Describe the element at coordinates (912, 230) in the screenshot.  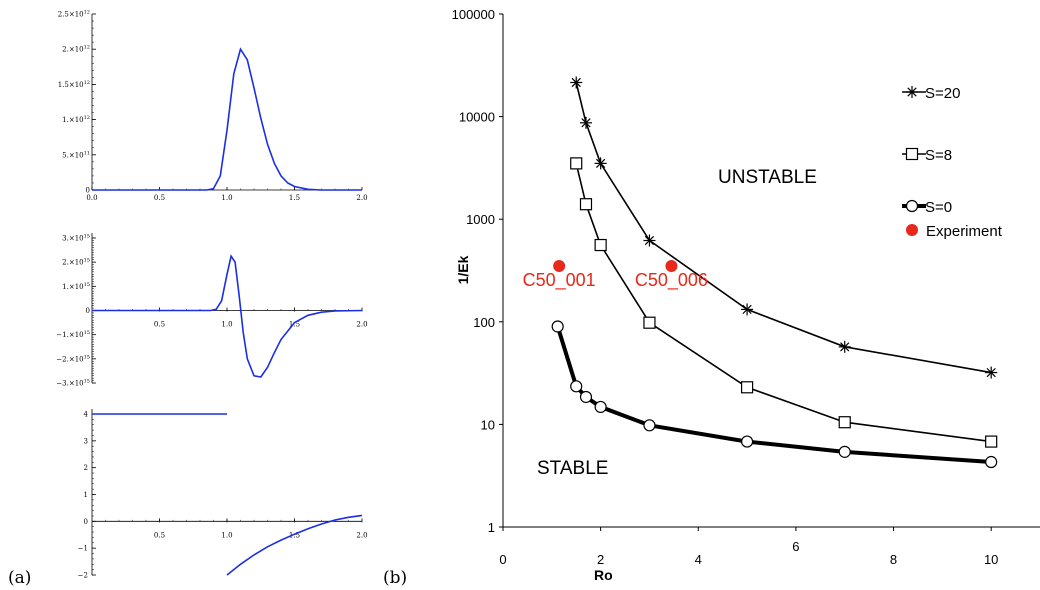
I see `legend-experiment-marker` at that location.